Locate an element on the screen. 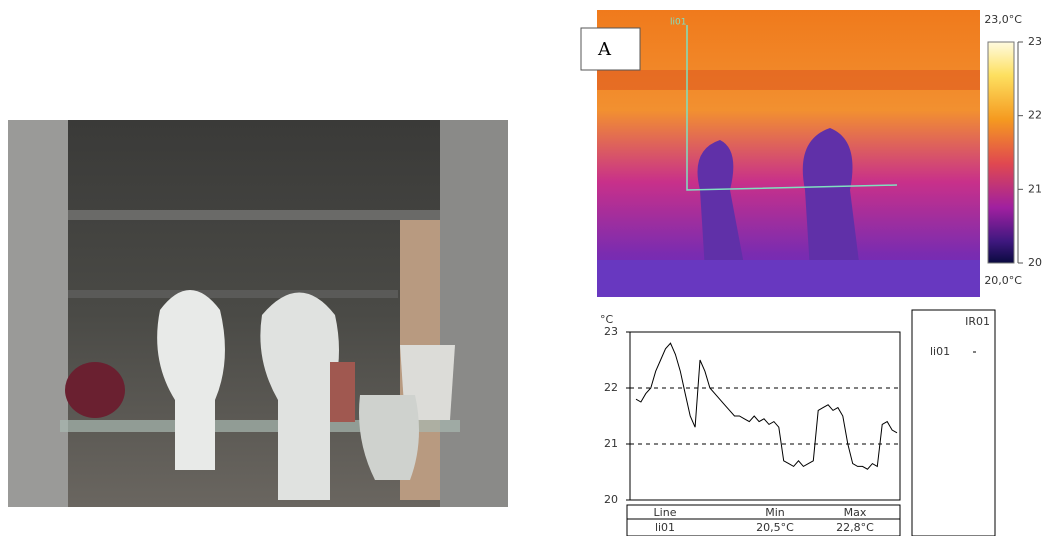 This screenshot has width=1050, height=540. colorbar-tick-label: 22 is located at coordinates (1035, 115).